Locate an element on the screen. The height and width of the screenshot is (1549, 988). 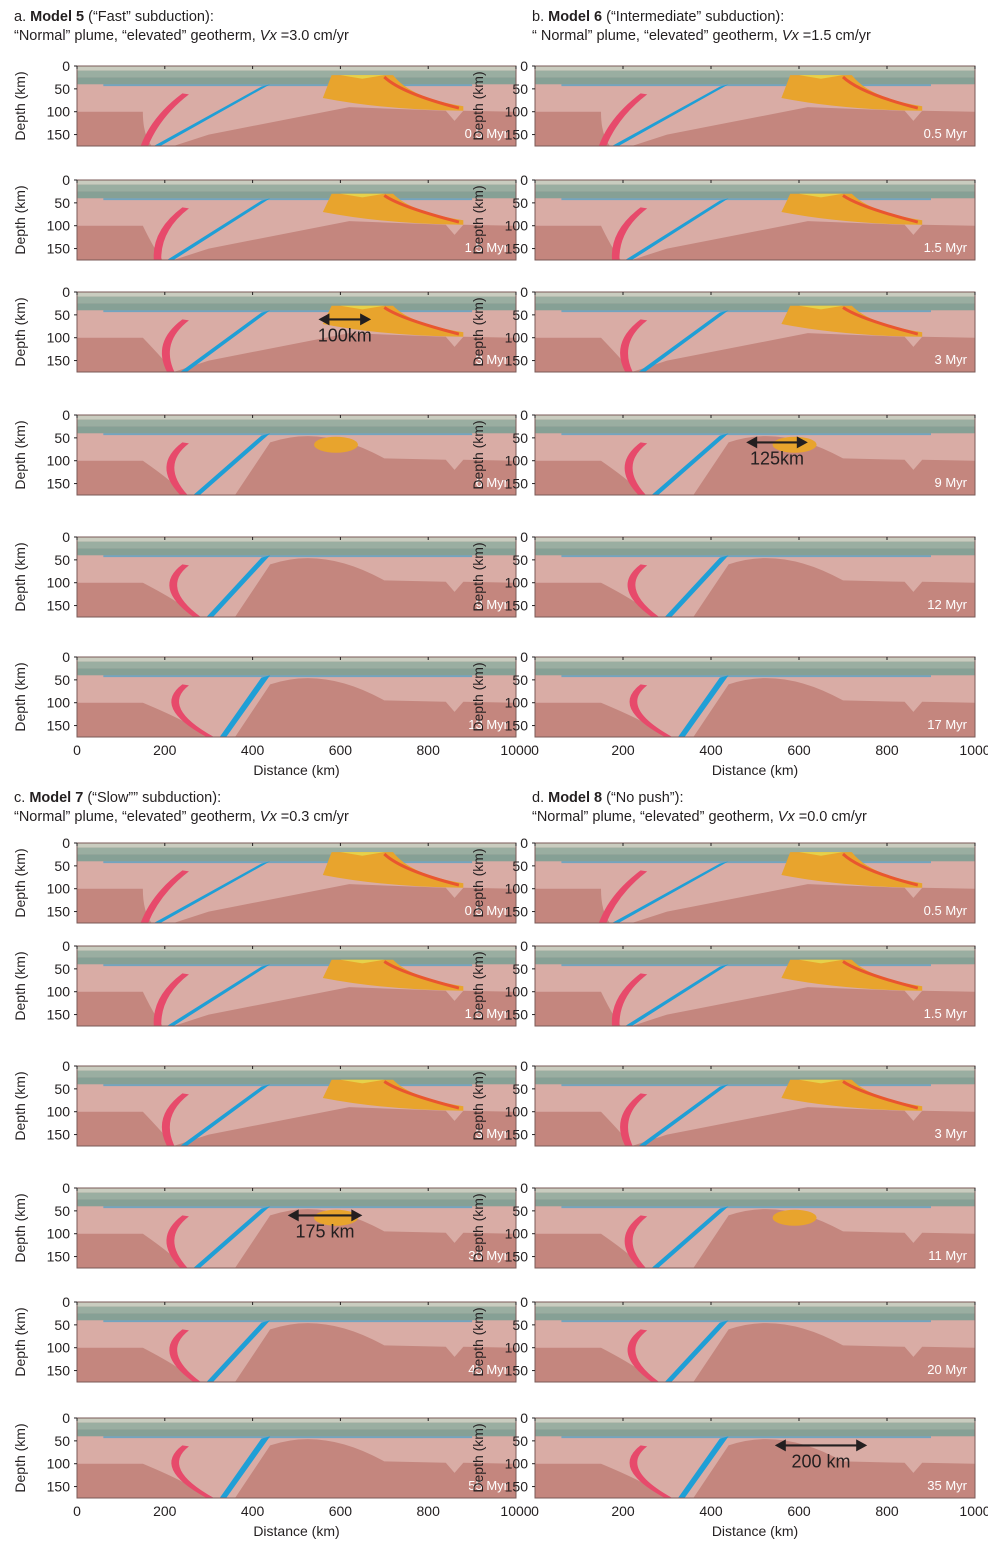
panel-d-line2: “Normal” plume, “elevated” geotherm, is located at coordinates (653, 817).